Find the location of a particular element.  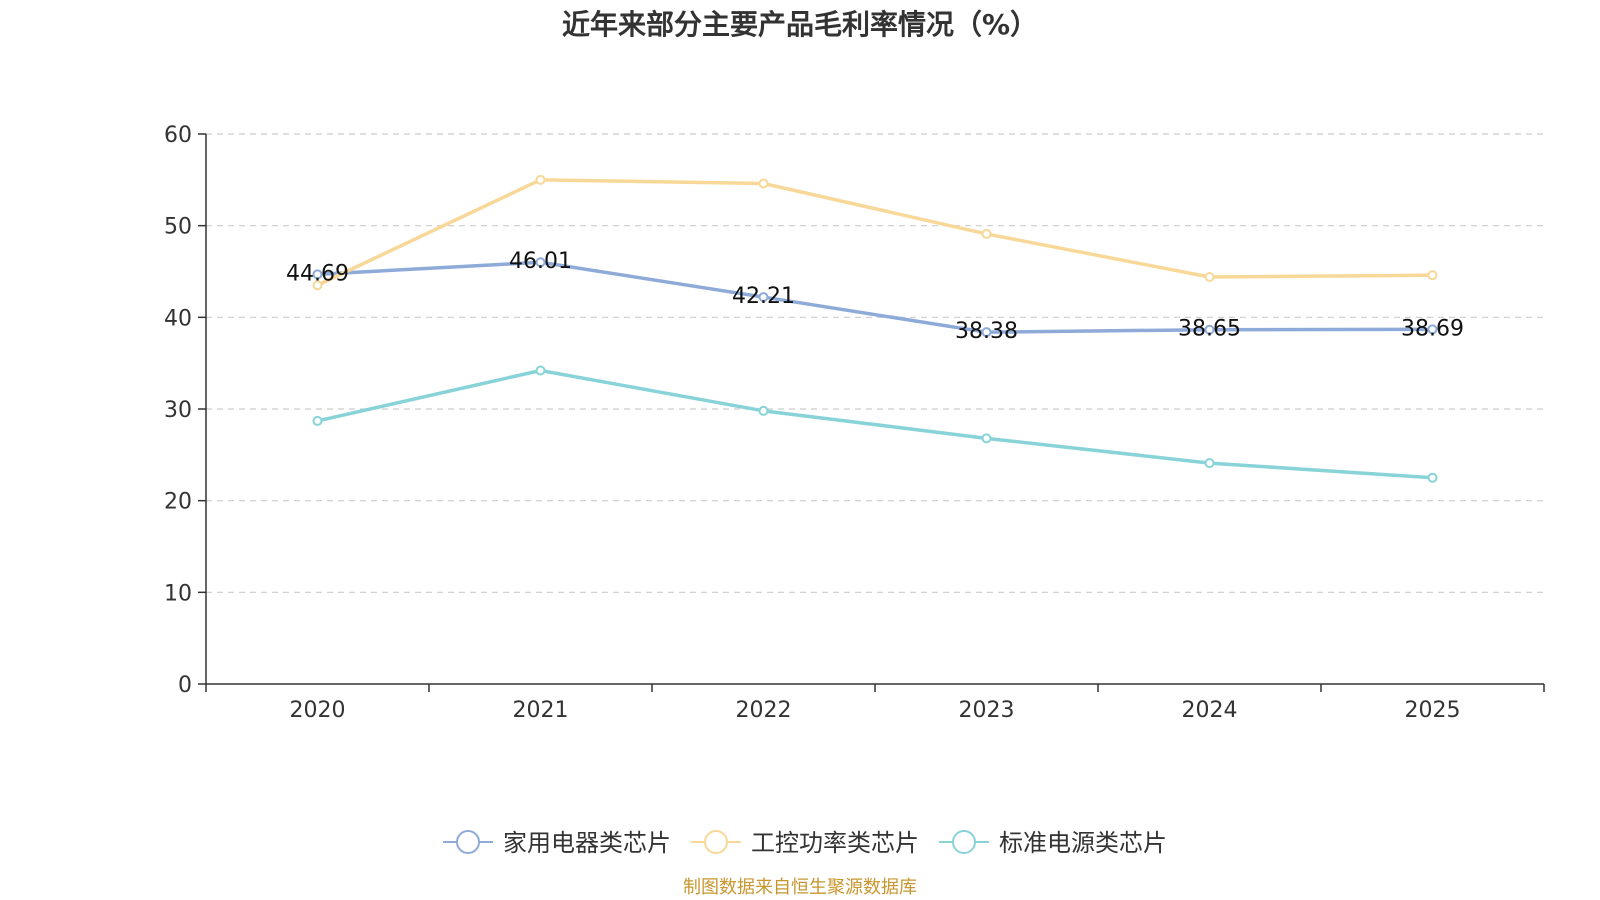

data-label-2025: 38.69 is located at coordinates (1432, 328).